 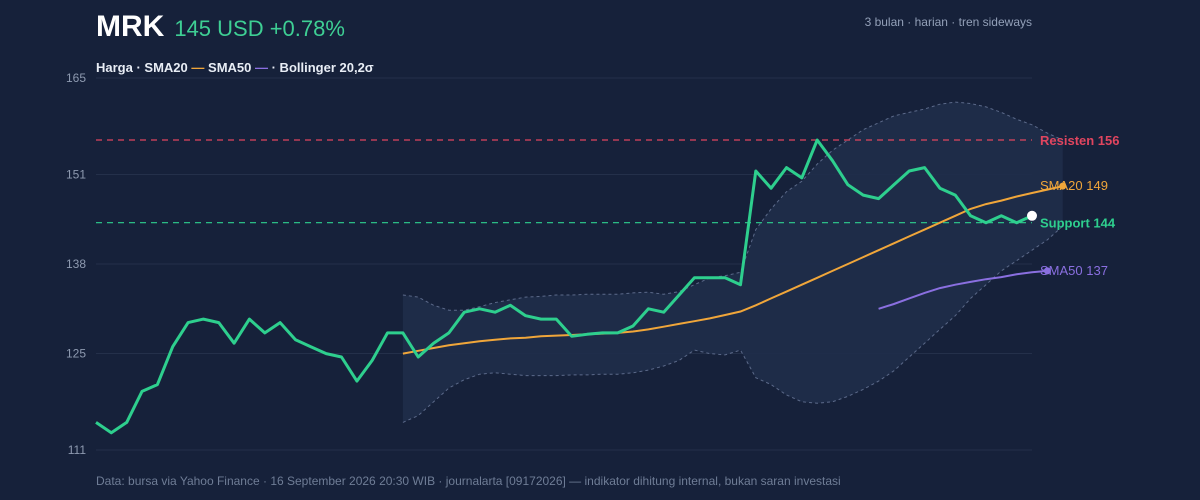 I want to click on ticker-symbol: MRK, so click(x=130, y=26).